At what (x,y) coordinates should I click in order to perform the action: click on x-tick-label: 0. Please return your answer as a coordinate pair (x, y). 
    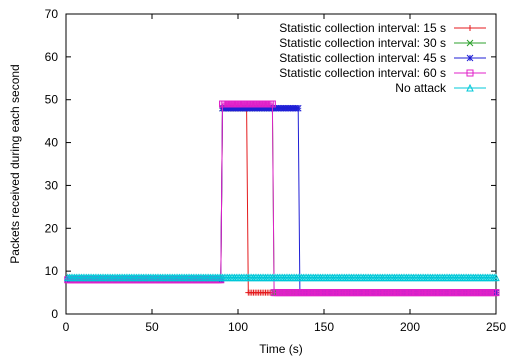
    Looking at the image, I should click on (66, 327).